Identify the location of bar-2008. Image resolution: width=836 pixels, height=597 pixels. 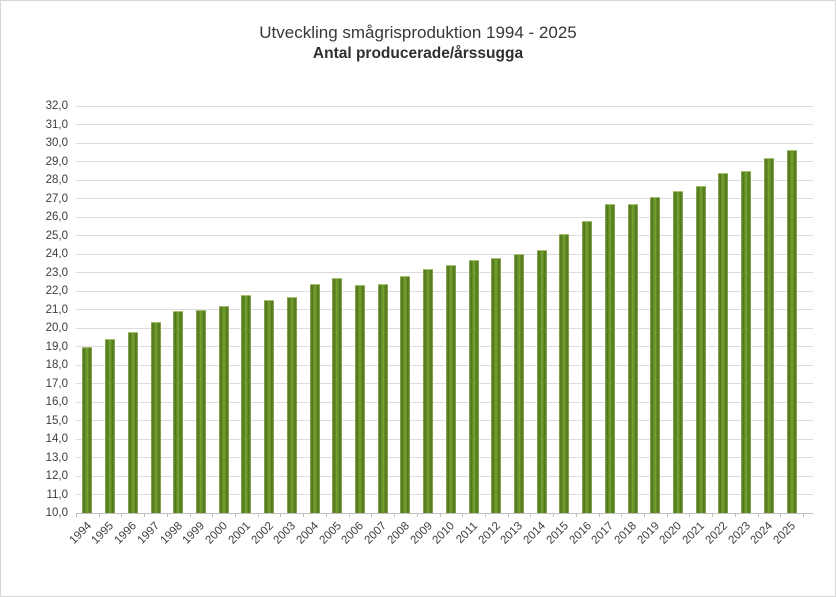
(405, 394).